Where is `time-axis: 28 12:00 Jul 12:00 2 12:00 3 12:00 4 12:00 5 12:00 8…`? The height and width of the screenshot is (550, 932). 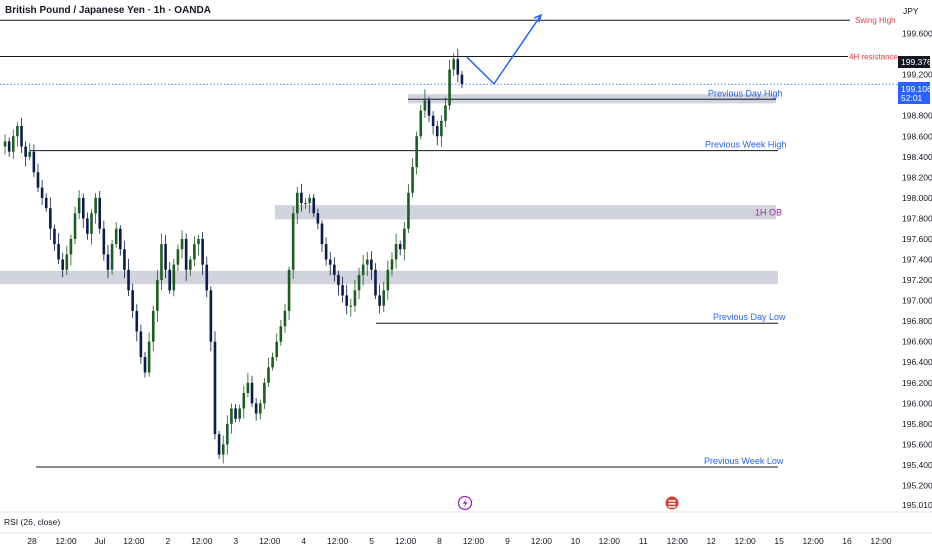
time-axis: 28 12:00 Jul 12:00 2 12:00 3 12:00 4 12:00 5 12:00 8… is located at coordinates (459, 541).